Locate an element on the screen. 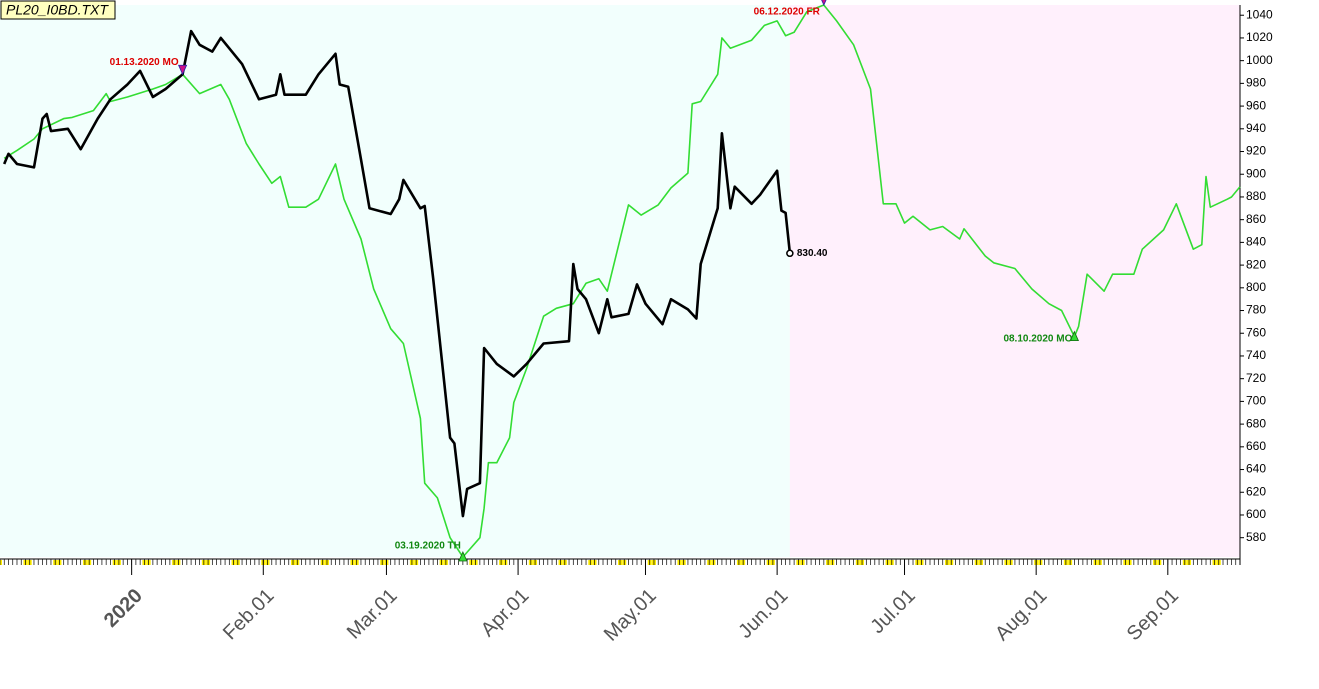  x-tick-label: Sep.01 is located at coordinates (1153, 615).